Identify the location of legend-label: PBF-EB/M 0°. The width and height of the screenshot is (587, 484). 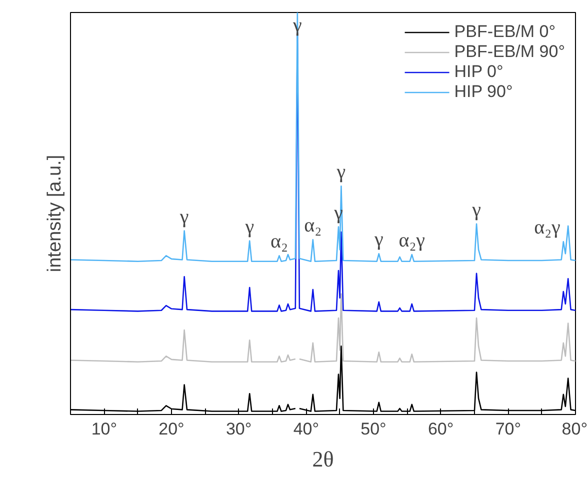
(505, 32).